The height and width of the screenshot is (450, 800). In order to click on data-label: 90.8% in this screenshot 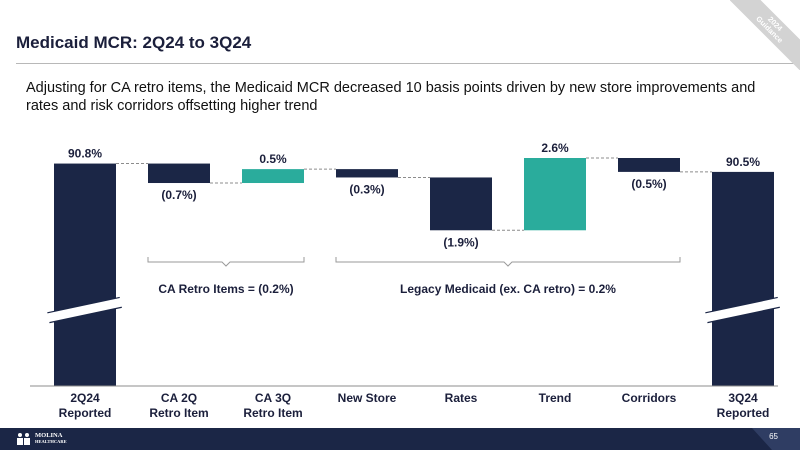, I will do `click(85, 154)`.